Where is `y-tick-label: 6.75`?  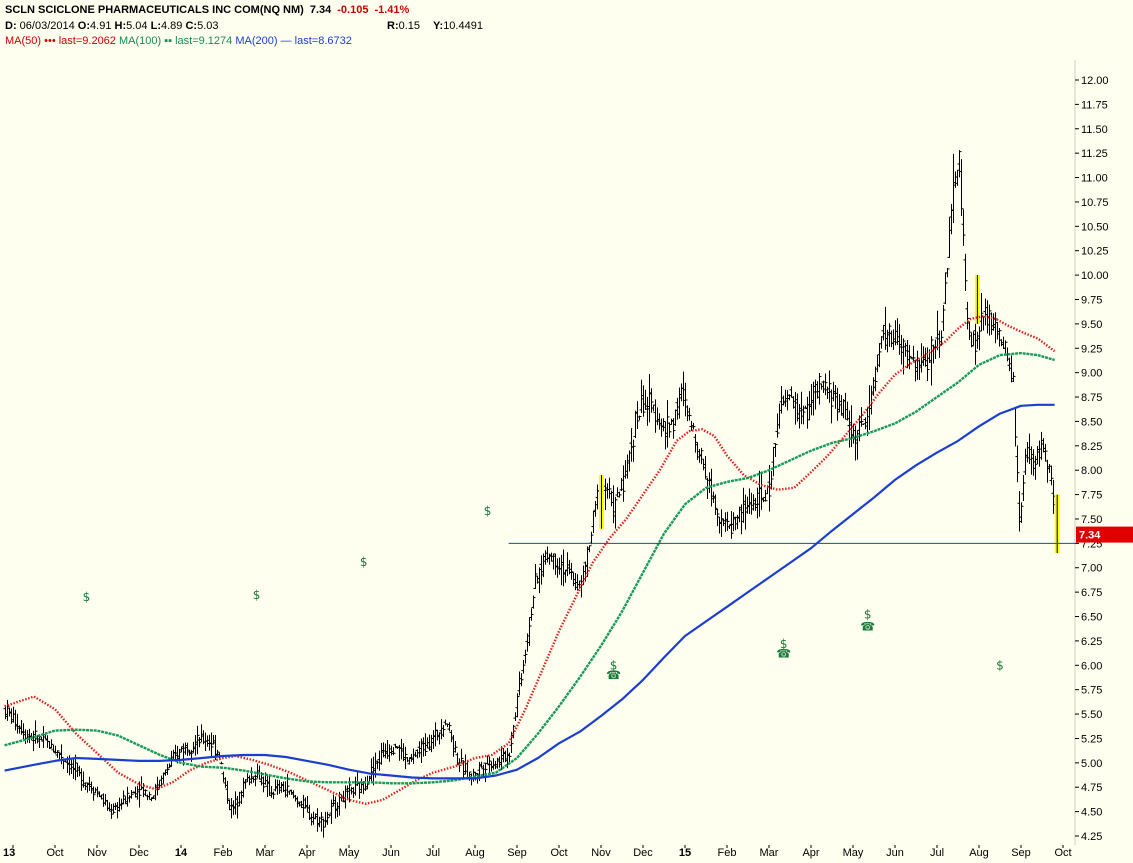
y-tick-label: 6.75 is located at coordinates (1091, 593).